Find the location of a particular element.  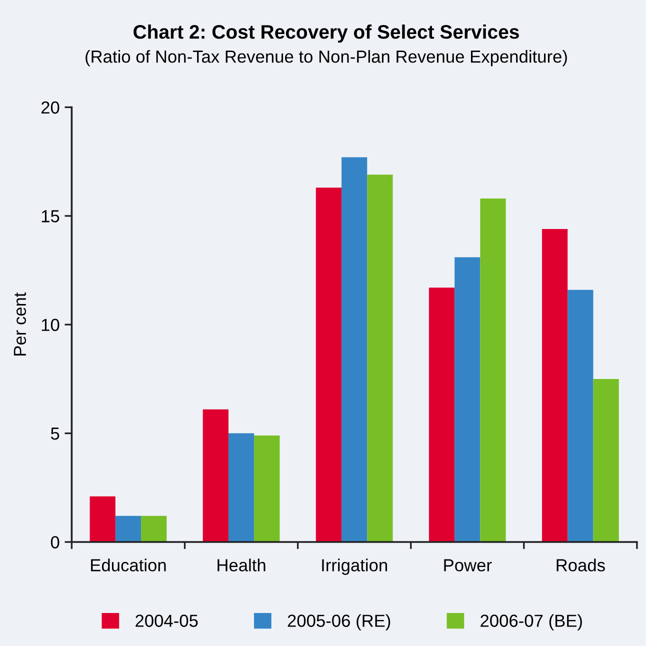

y-axis-title: Per cent is located at coordinates (20, 324).